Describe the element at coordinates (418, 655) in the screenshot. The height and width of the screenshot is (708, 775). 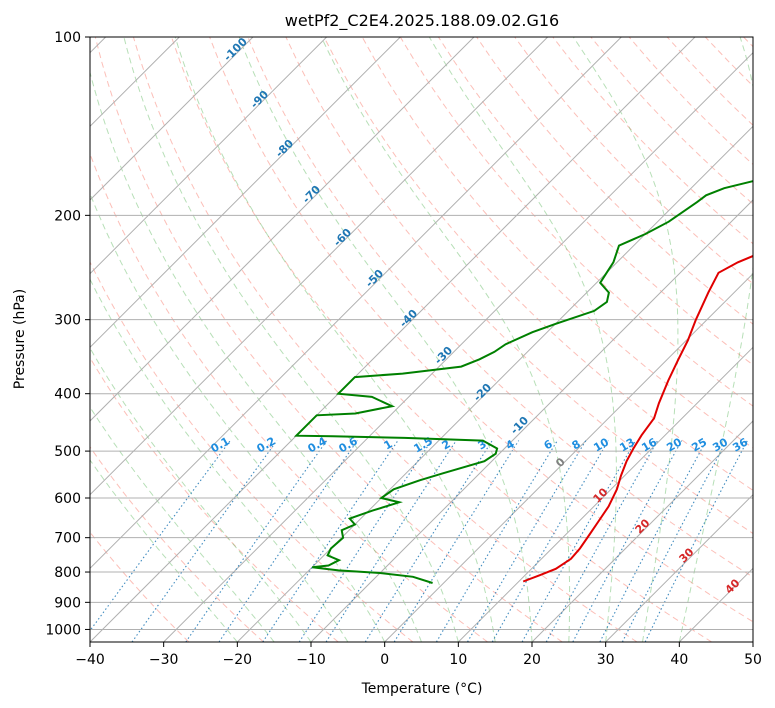
I see `x-axis-ticks: −40 −30 −20 −10 0 10 20 30 40 50` at that location.